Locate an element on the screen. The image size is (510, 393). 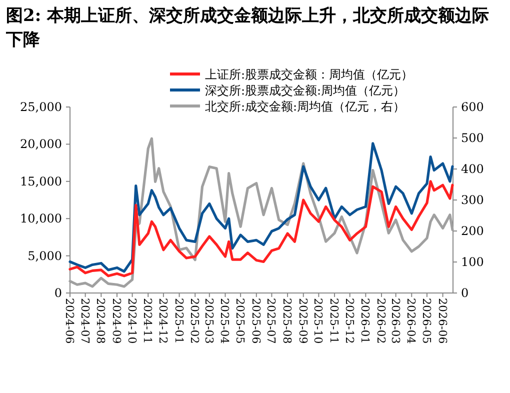
x-tick-label: 2025-04 is located at coordinates (225, 321).